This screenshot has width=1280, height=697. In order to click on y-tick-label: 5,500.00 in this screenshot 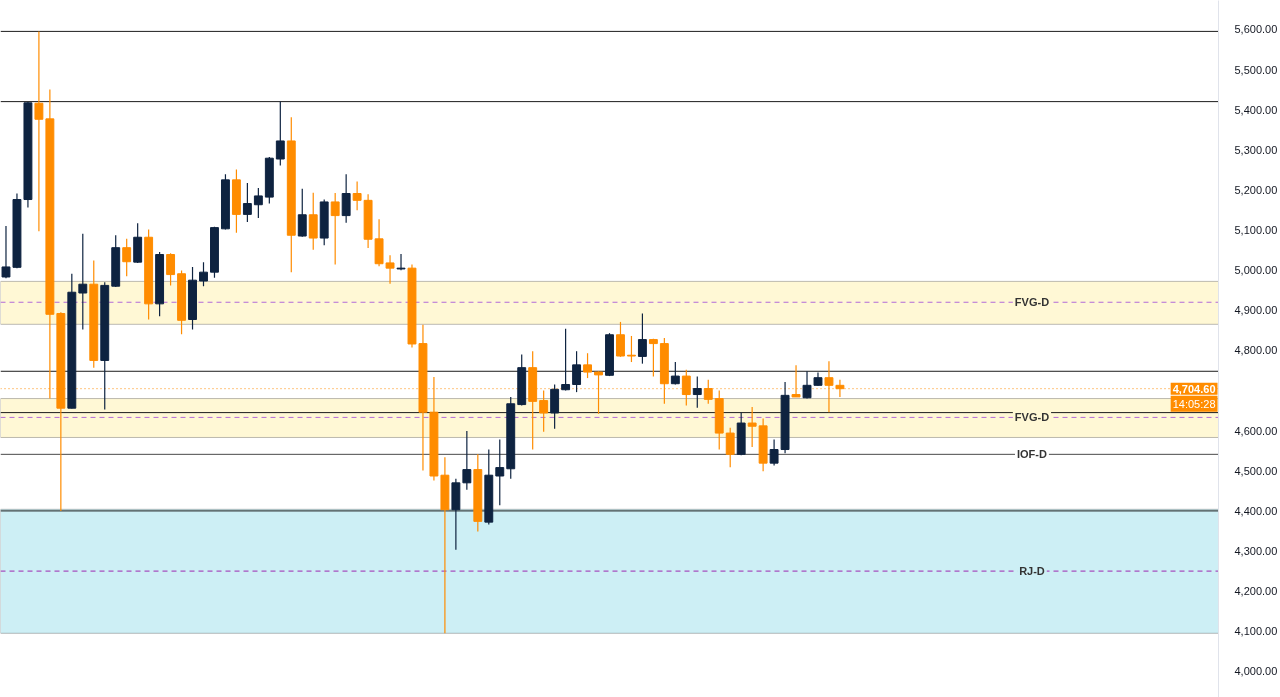, I will do `click(1256, 69)`.